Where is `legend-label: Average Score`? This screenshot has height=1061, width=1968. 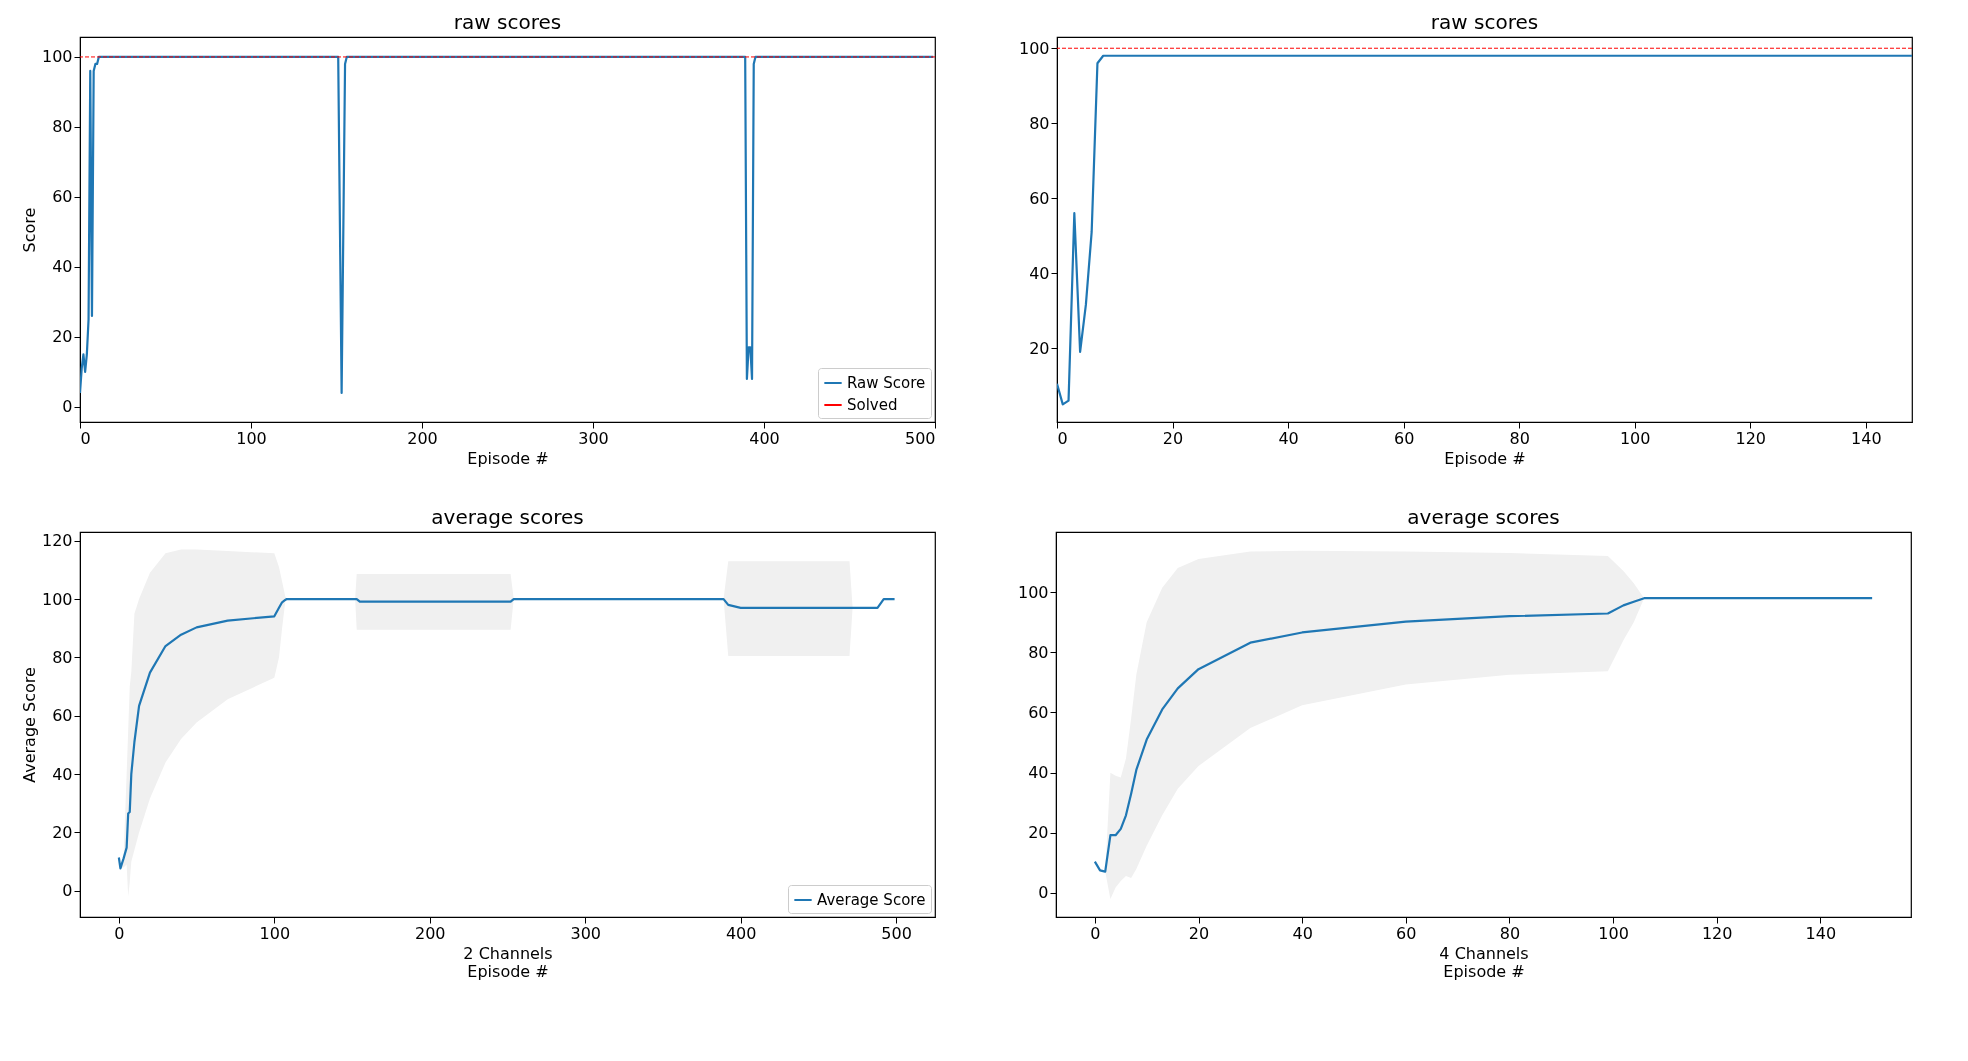 legend-label: Average Score is located at coordinates (871, 900).